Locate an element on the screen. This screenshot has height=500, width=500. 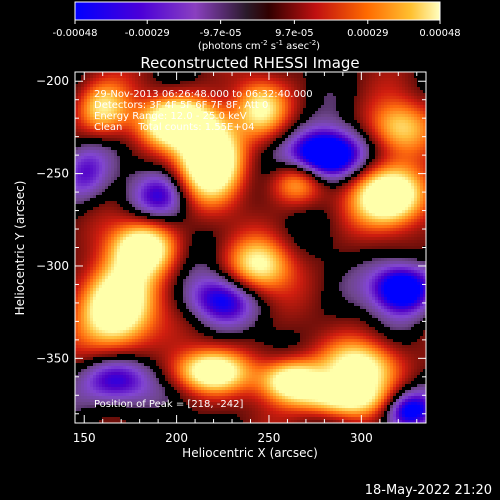
colorbar is located at coordinates (257, 11).